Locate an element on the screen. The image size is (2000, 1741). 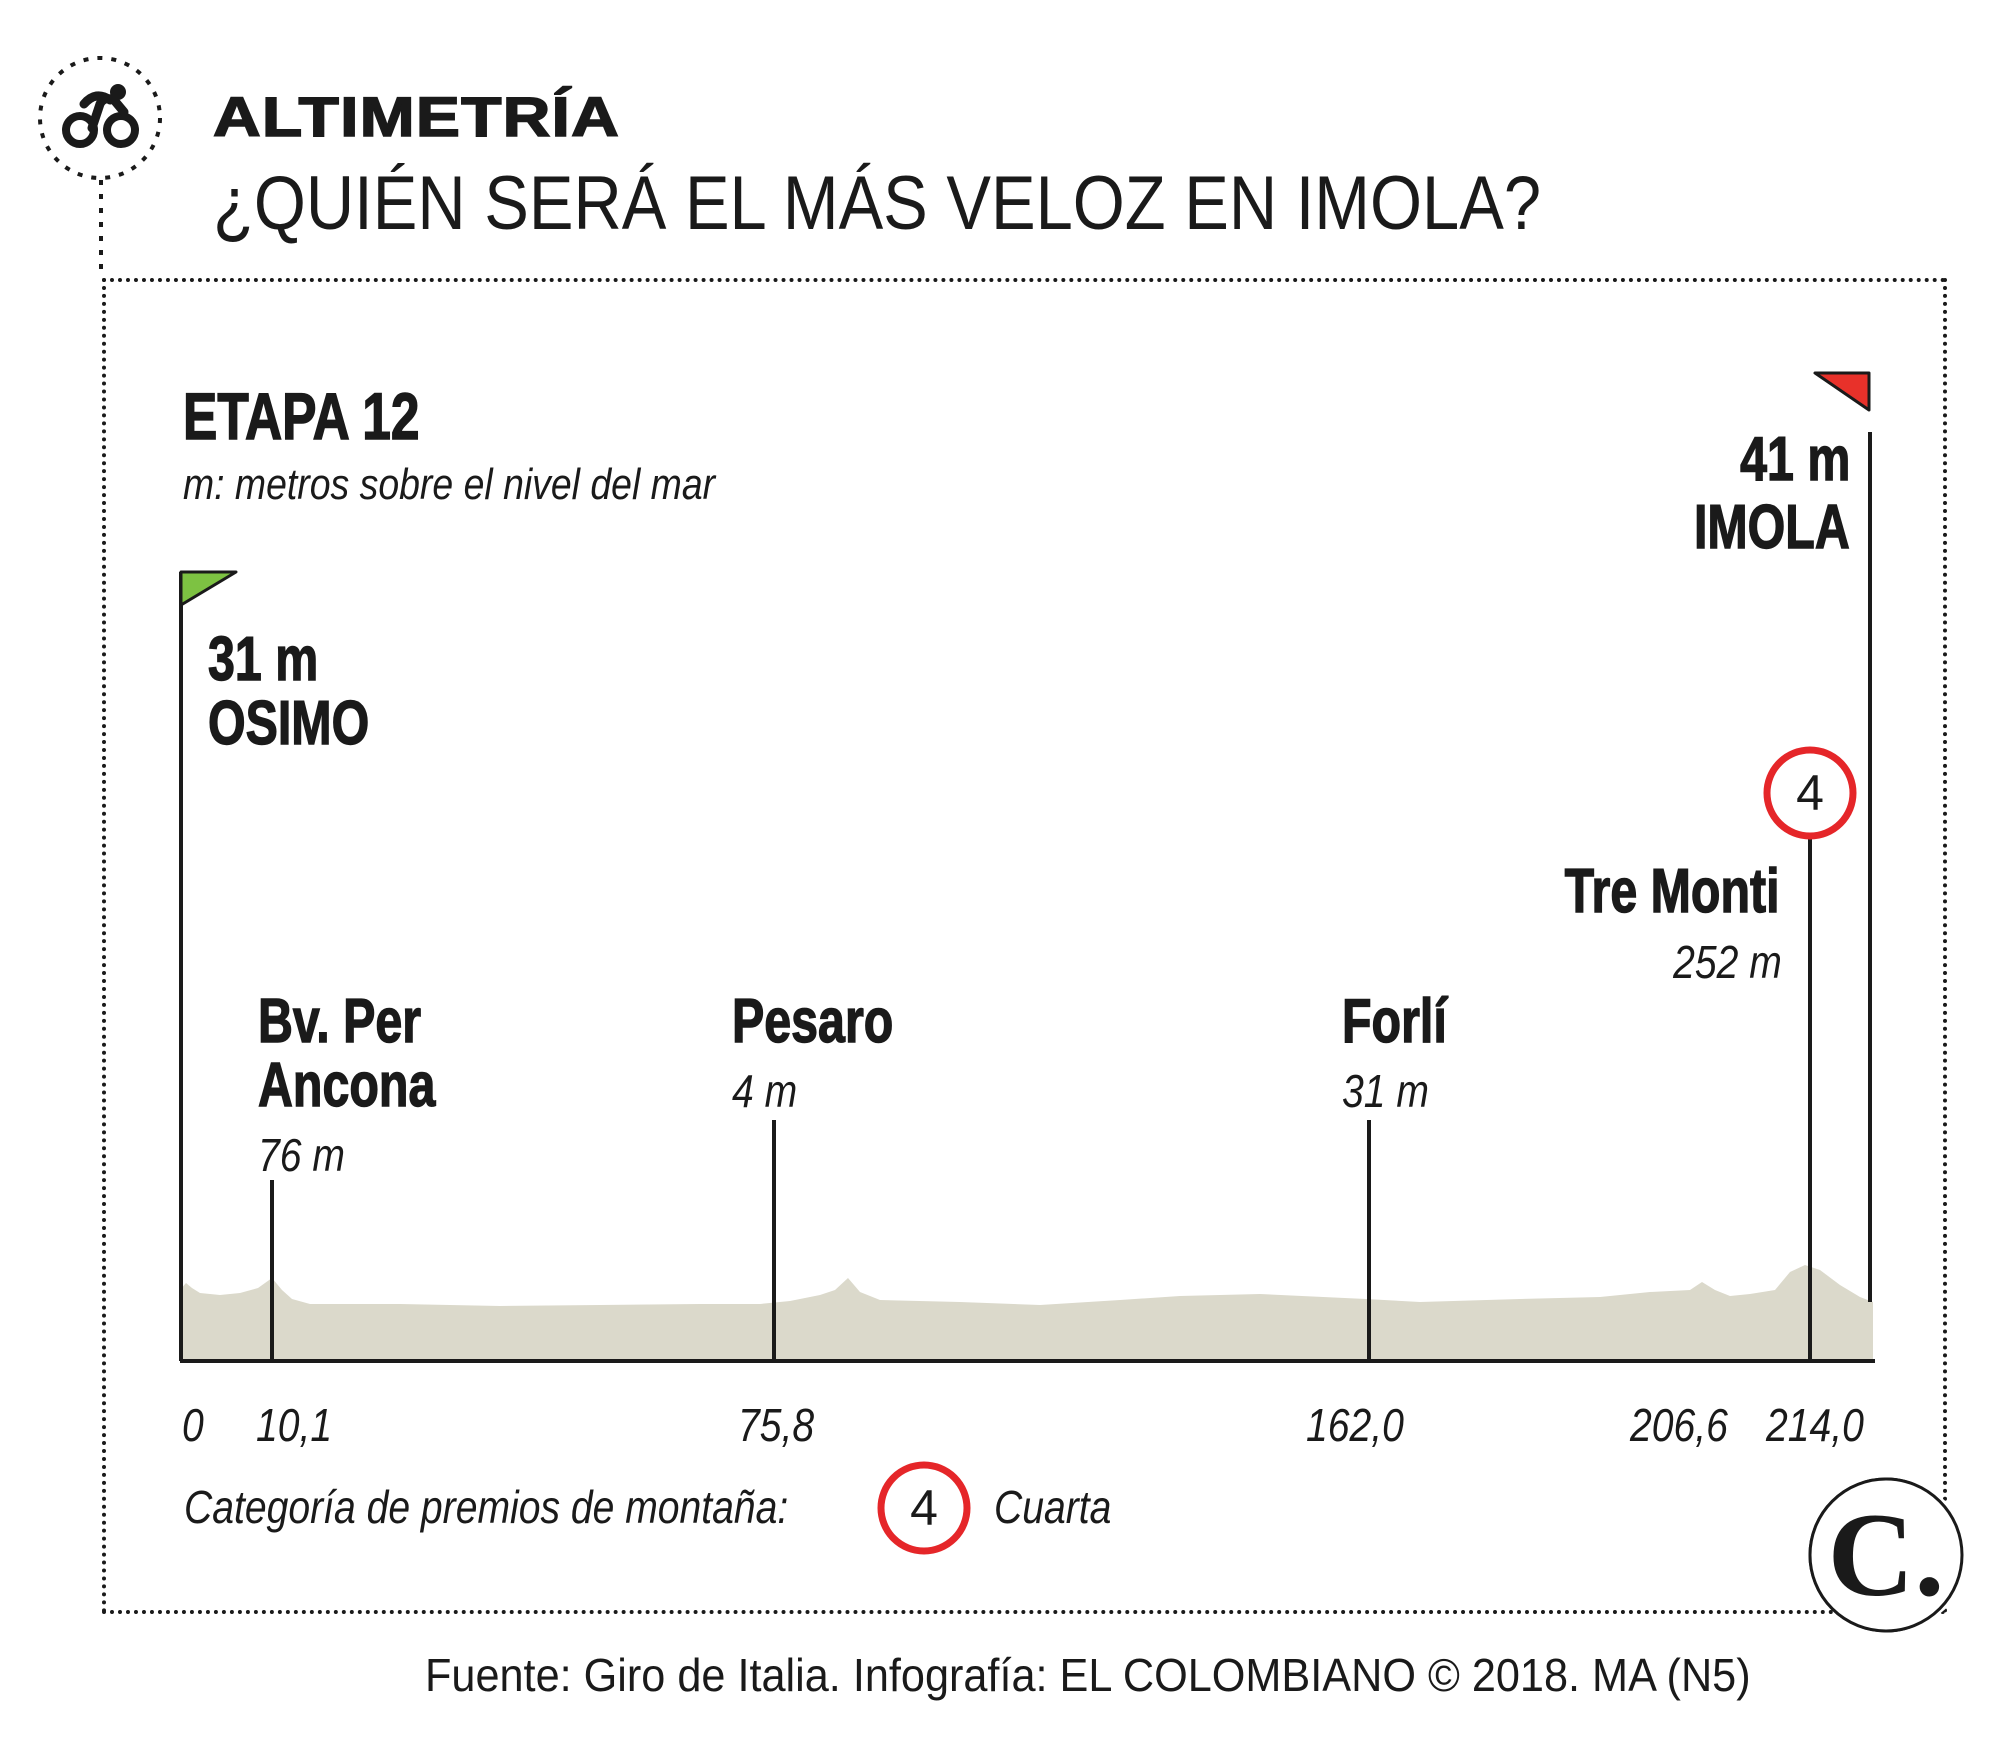
finish-altitude: 41 m is located at coordinates (1794, 459).